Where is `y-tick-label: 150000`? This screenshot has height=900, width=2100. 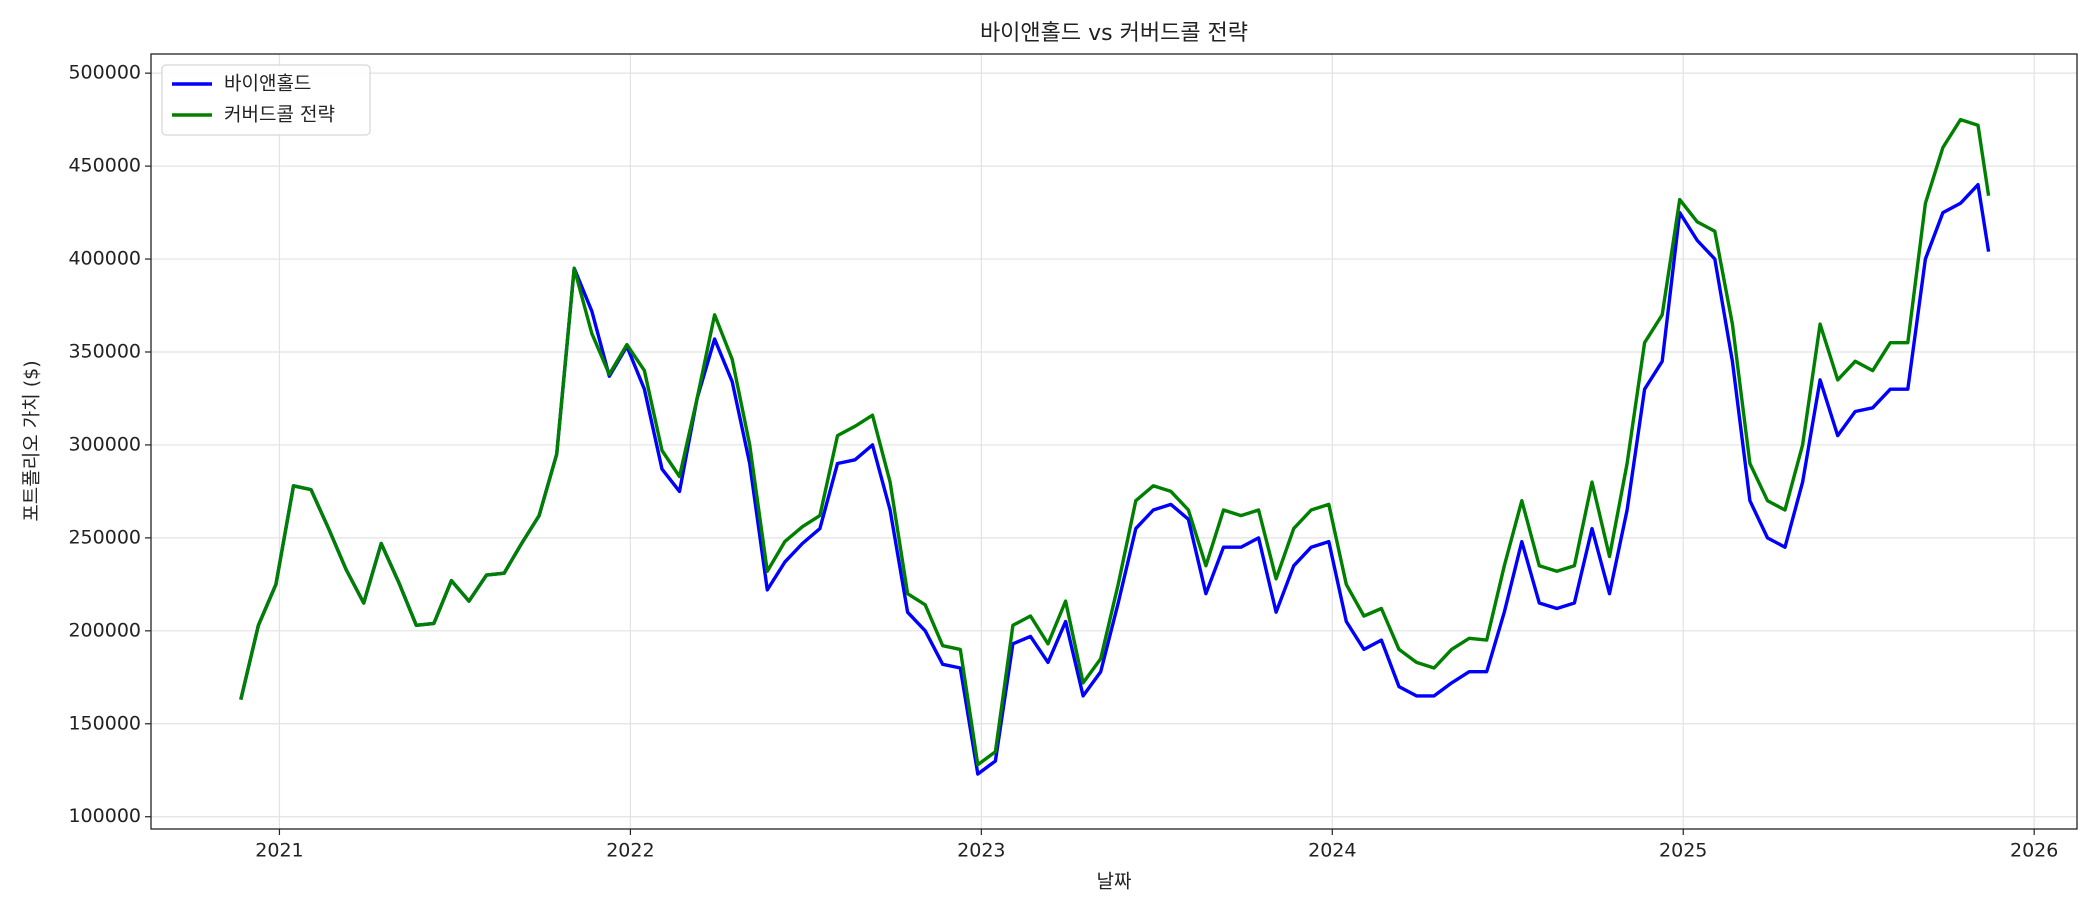 y-tick-label: 150000 is located at coordinates (104, 723).